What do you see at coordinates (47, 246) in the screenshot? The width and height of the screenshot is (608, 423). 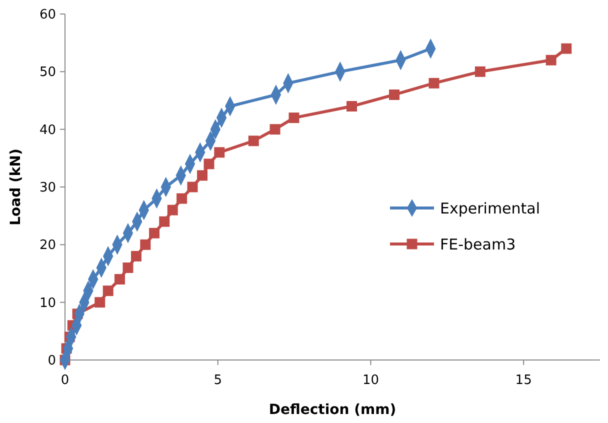 I see `y-tick-label: 20` at bounding box center [47, 246].